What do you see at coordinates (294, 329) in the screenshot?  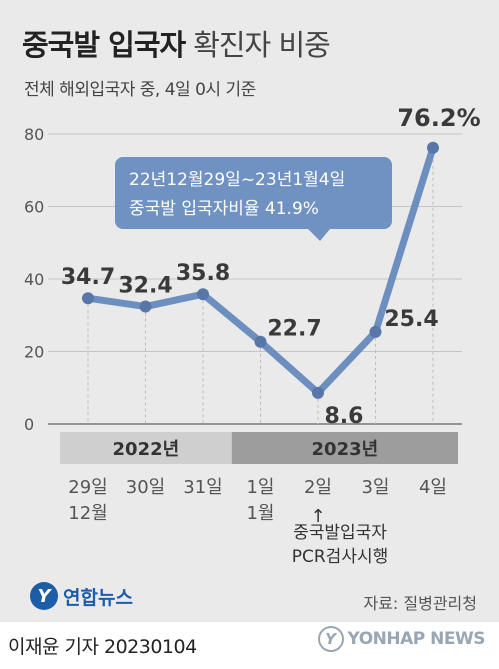 I see `data-label: 22.7` at bounding box center [294, 329].